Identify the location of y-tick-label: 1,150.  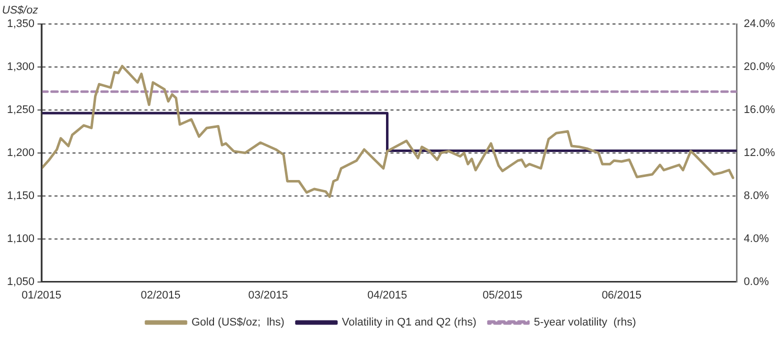
(20, 196).